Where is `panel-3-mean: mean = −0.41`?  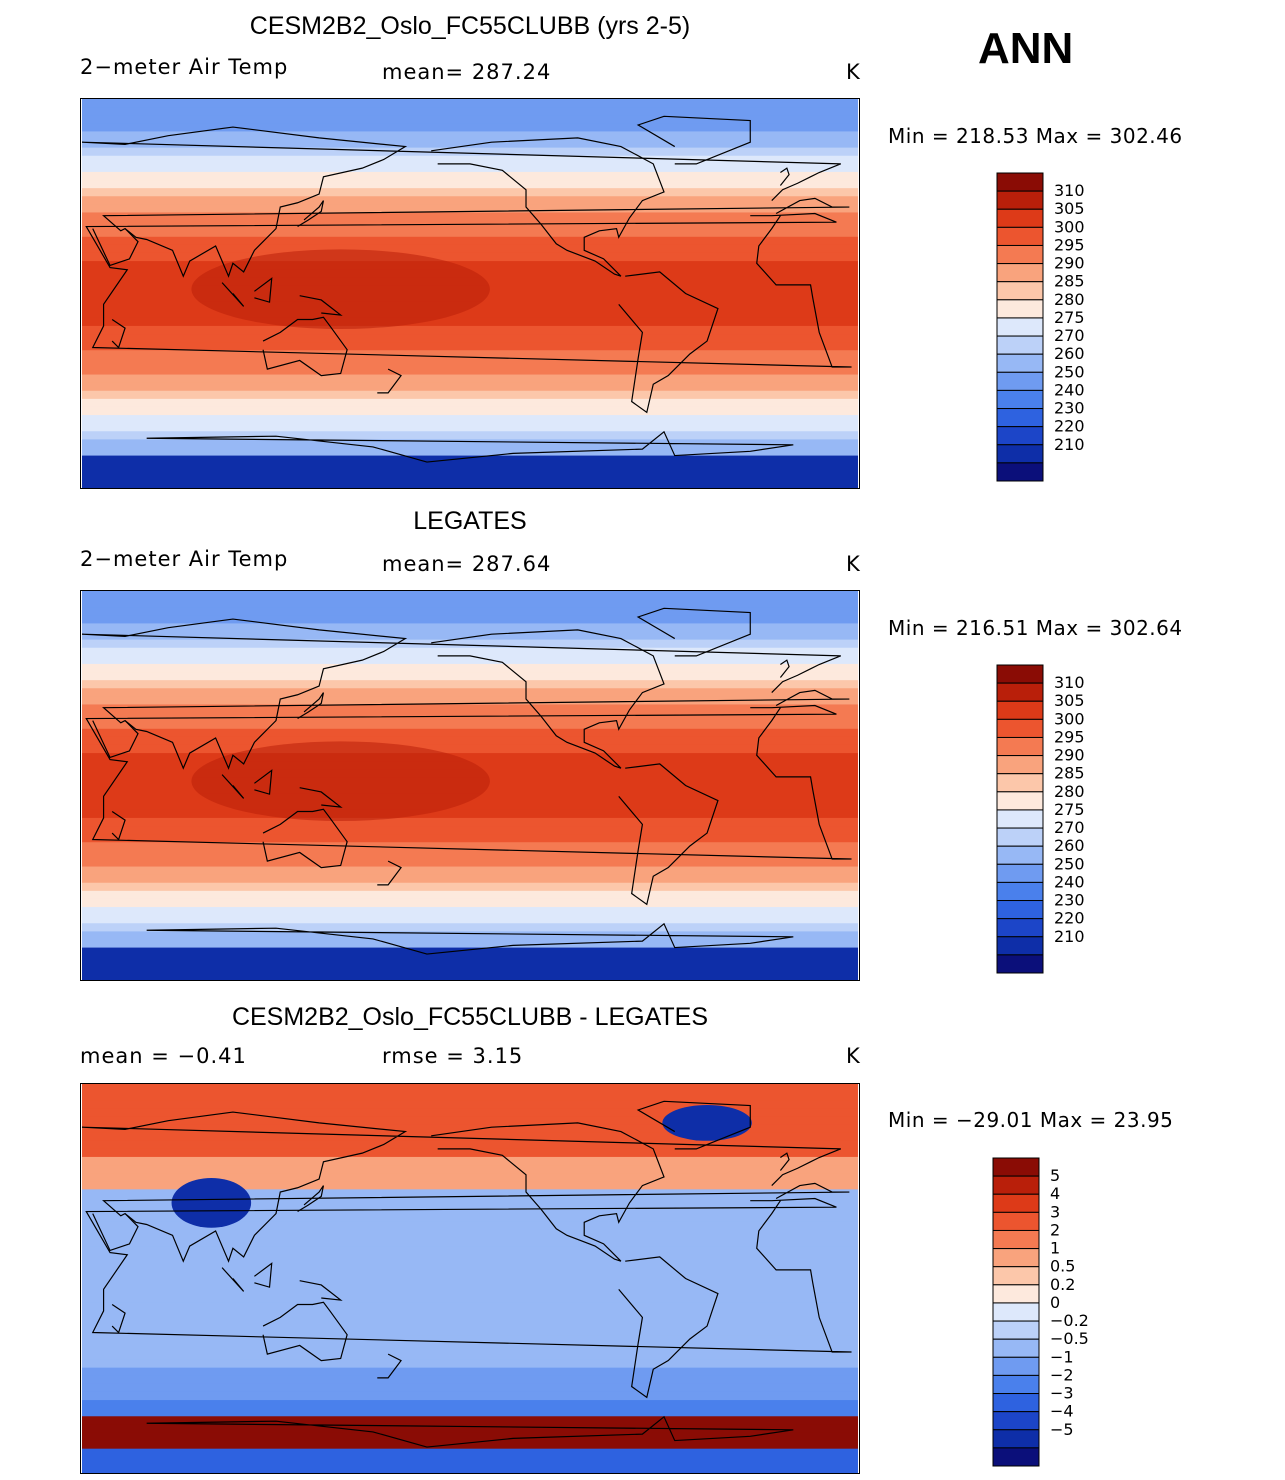 panel-3-mean: mean = −0.41 is located at coordinates (163, 1056).